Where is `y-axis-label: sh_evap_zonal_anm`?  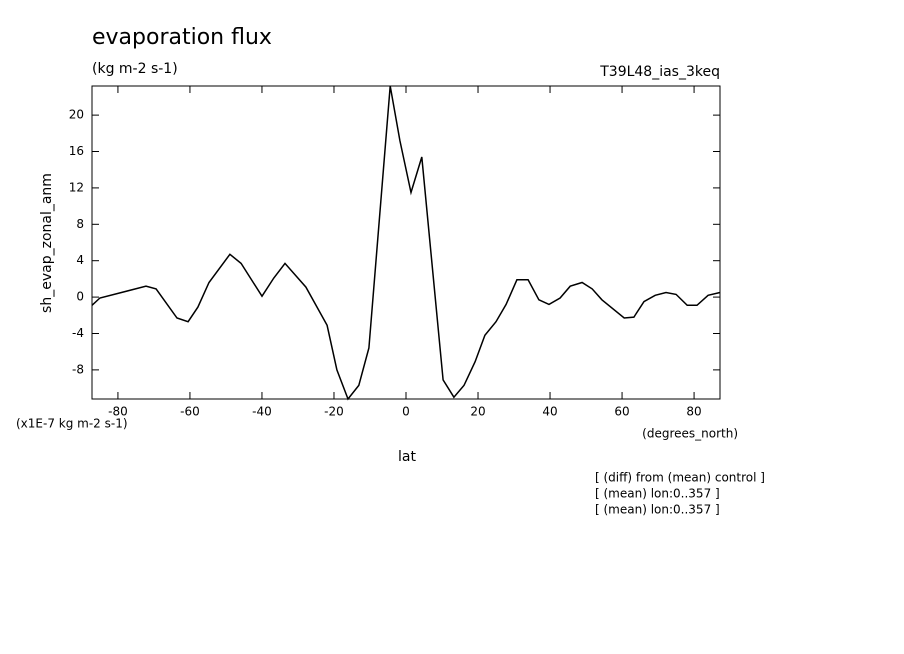
y-axis-label: sh_evap_zonal_anm is located at coordinates (47, 243).